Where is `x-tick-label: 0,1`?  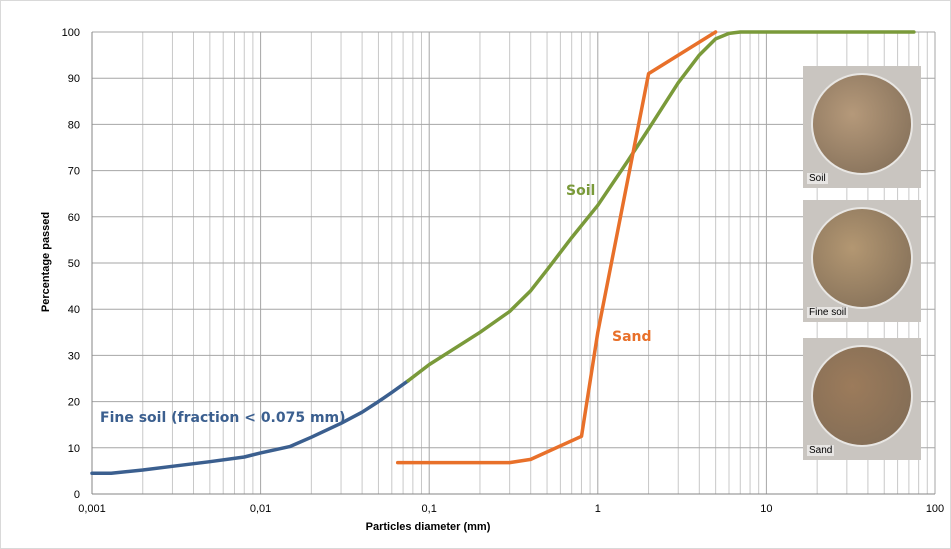
x-tick-label: 0,1 is located at coordinates (429, 509).